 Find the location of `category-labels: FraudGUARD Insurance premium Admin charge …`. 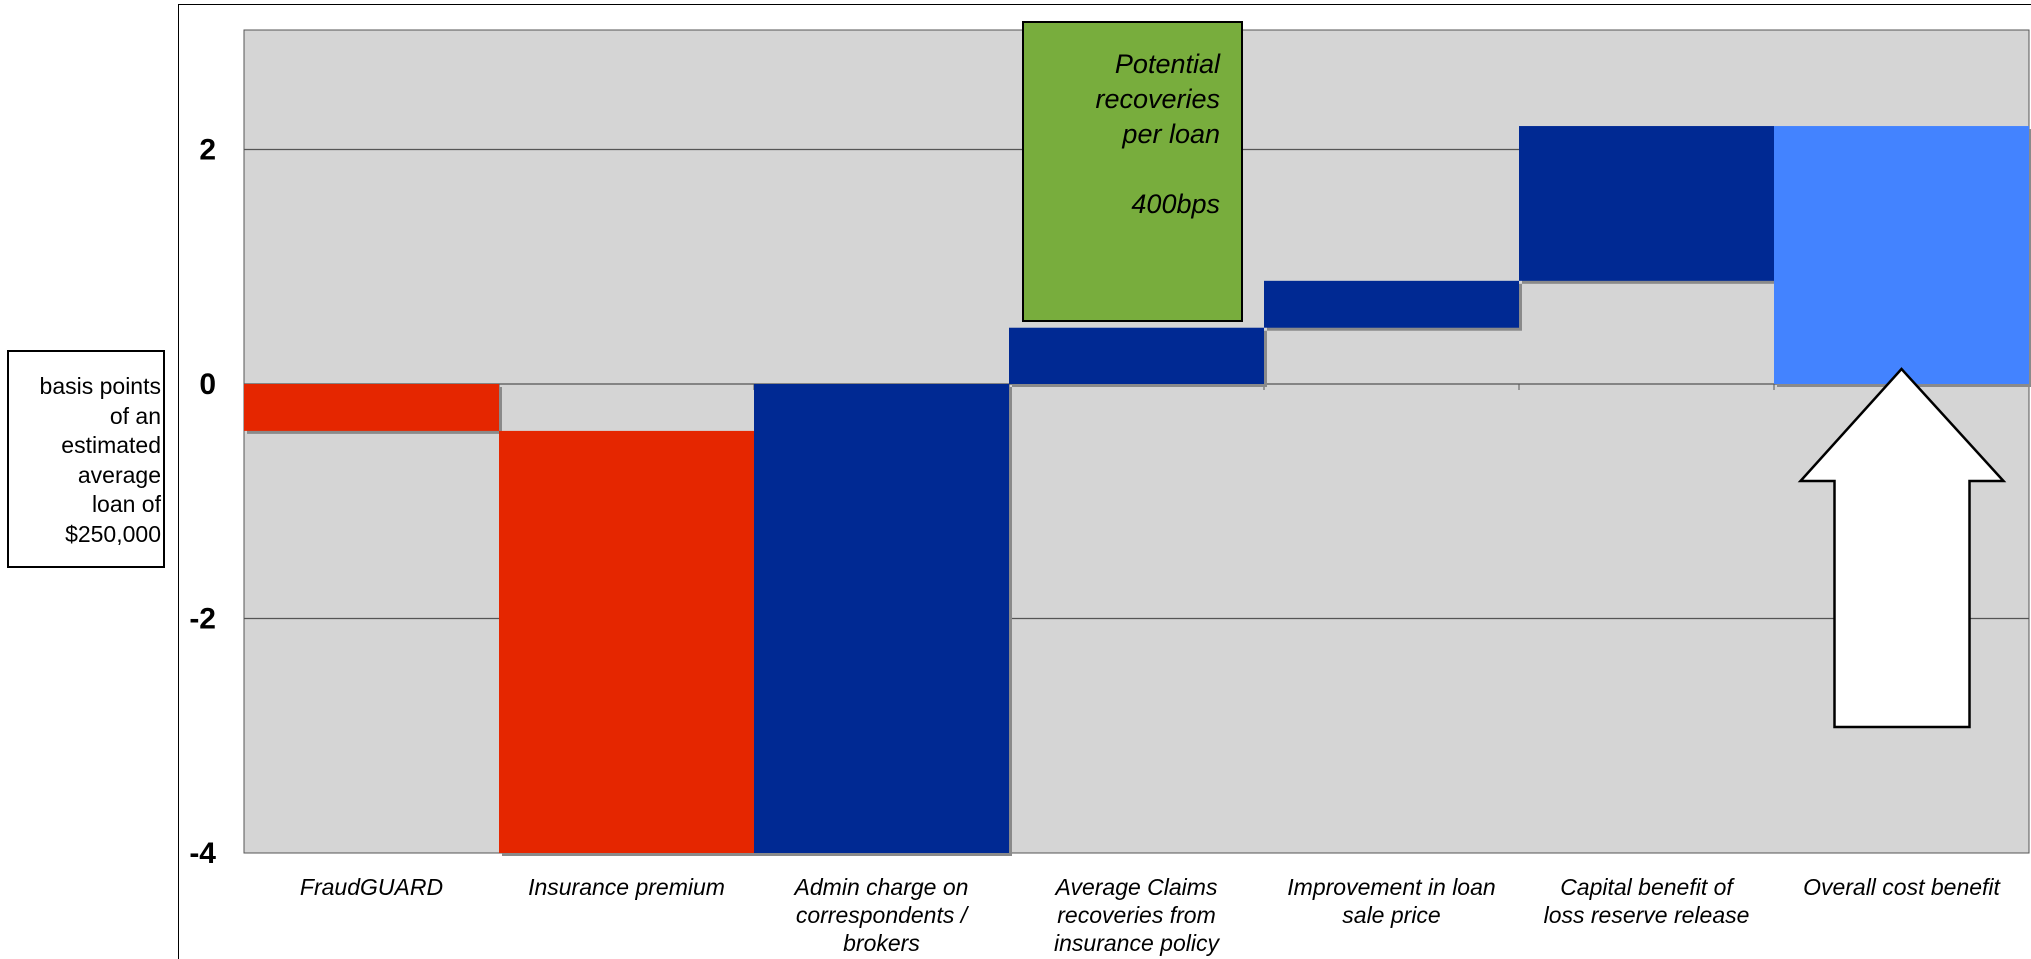

category-labels: FraudGUARD Insurance premium Admin charge … is located at coordinates (1151, 915).